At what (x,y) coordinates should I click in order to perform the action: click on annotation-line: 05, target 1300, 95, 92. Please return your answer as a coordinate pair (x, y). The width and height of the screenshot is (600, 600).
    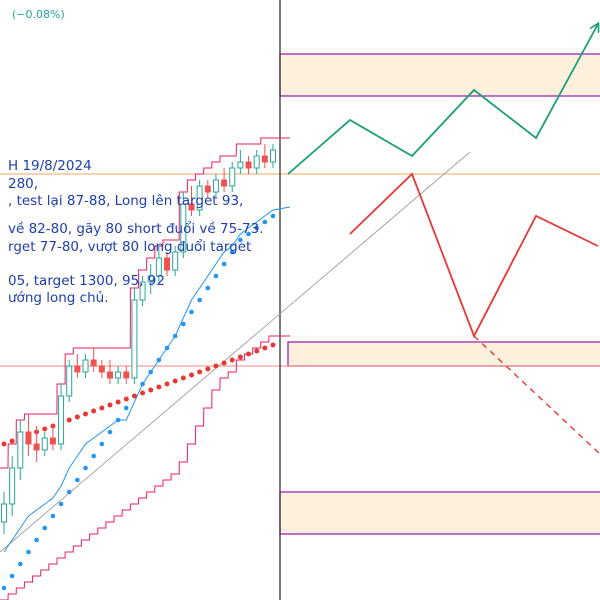
    Looking at the image, I should click on (86, 281).